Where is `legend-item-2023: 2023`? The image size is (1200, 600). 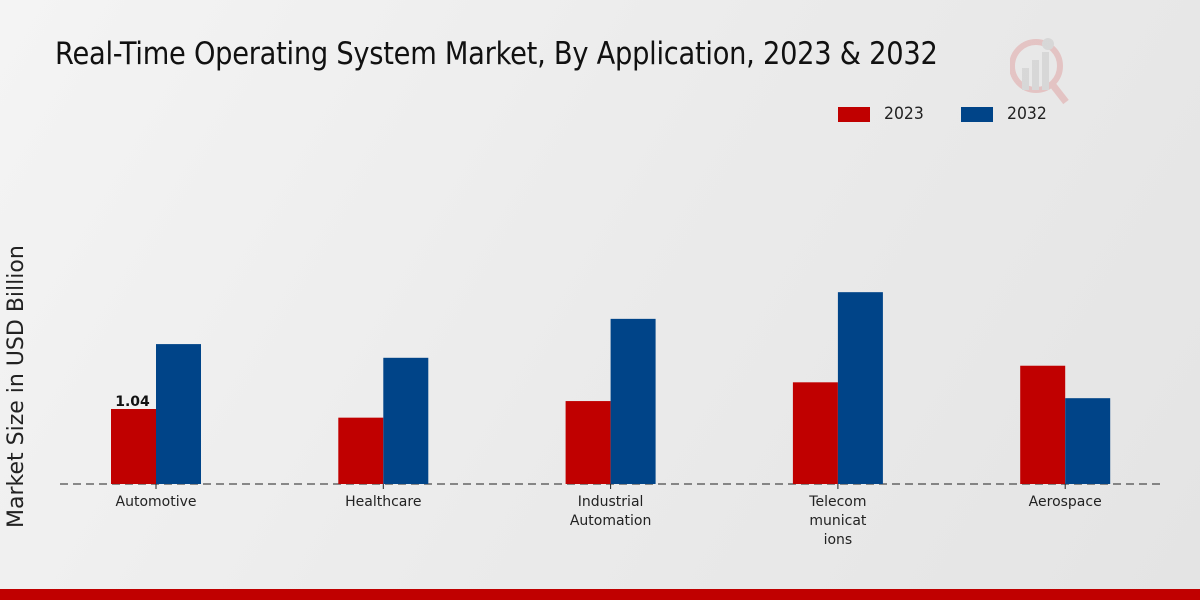
legend-item-2023: 2023 is located at coordinates (882, 114).